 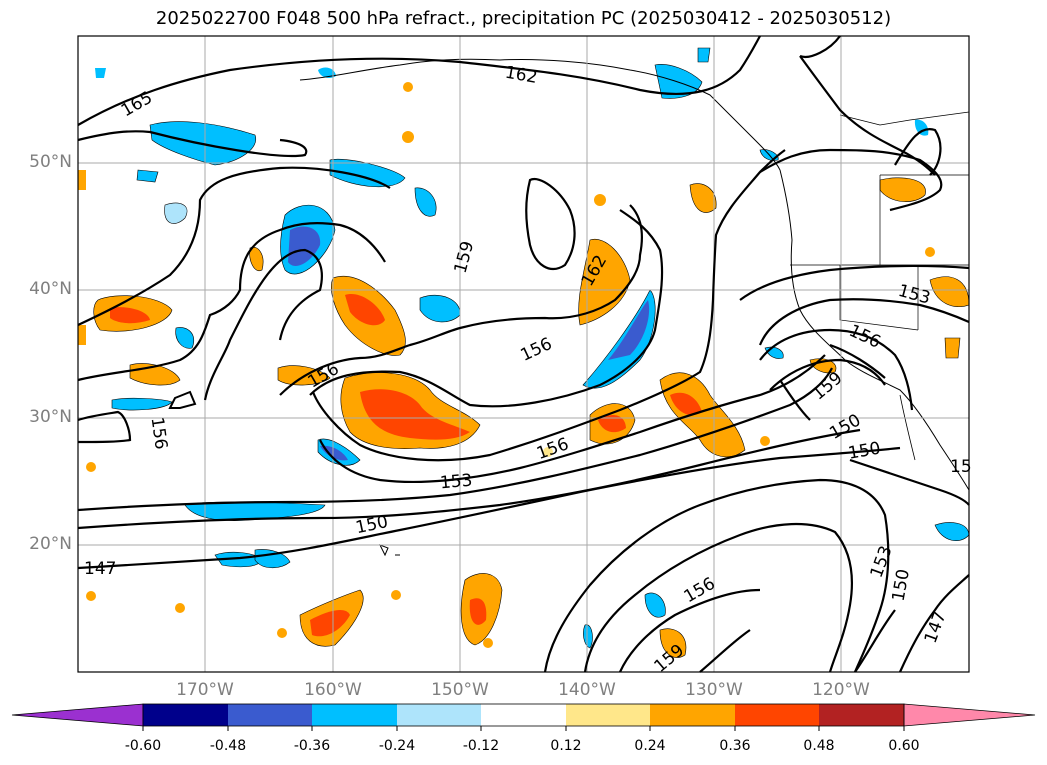 What do you see at coordinates (143, 746) in the screenshot?
I see `colorbar-tick: -0.60` at bounding box center [143, 746].